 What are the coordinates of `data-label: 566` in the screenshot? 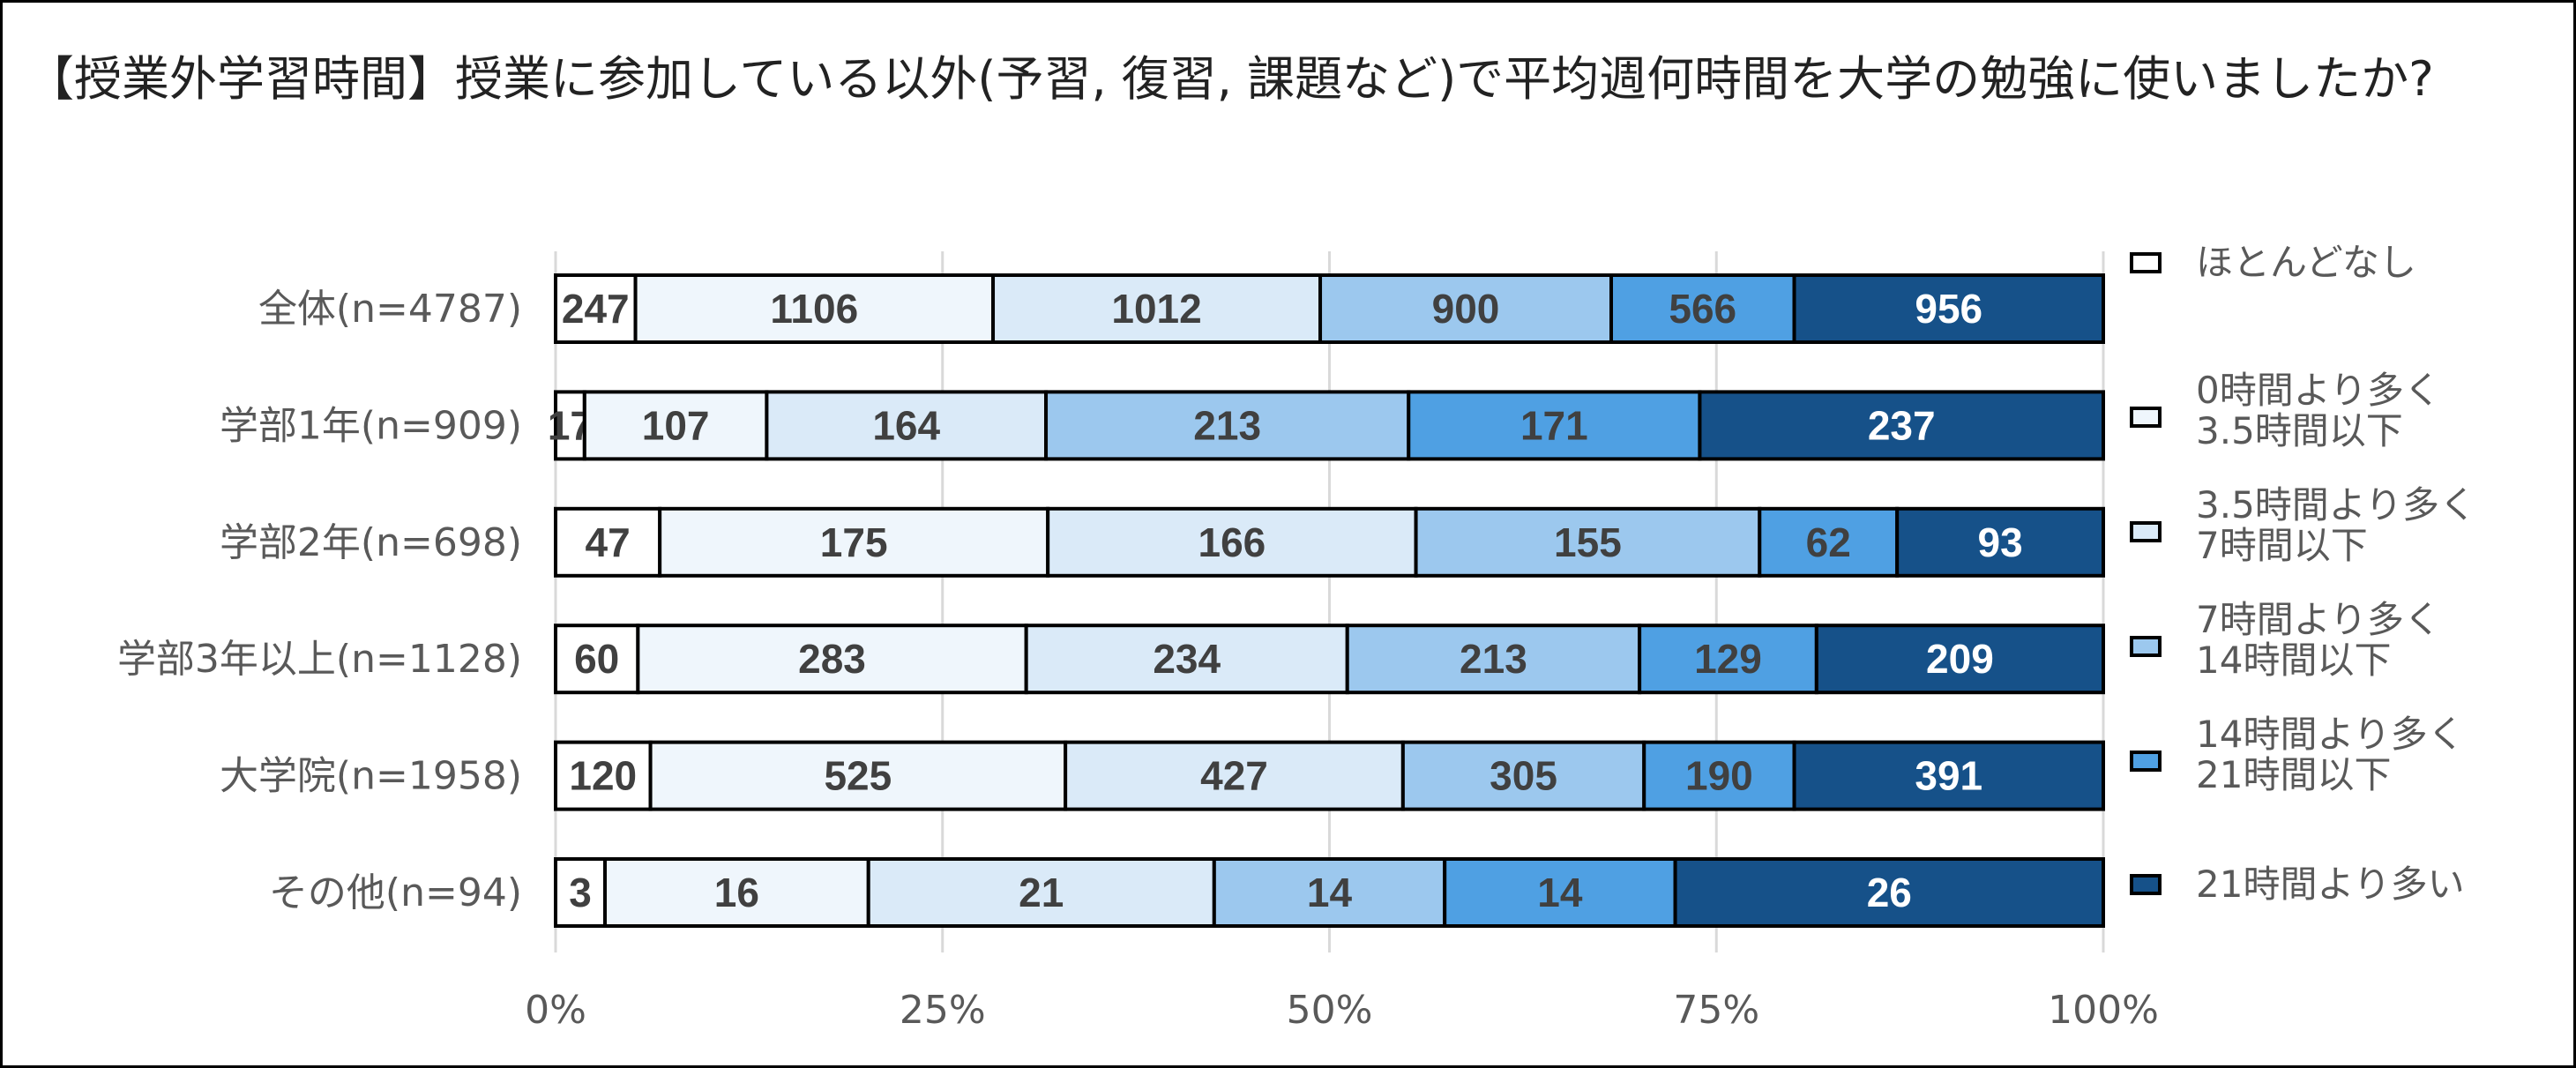 It's located at (1702, 309).